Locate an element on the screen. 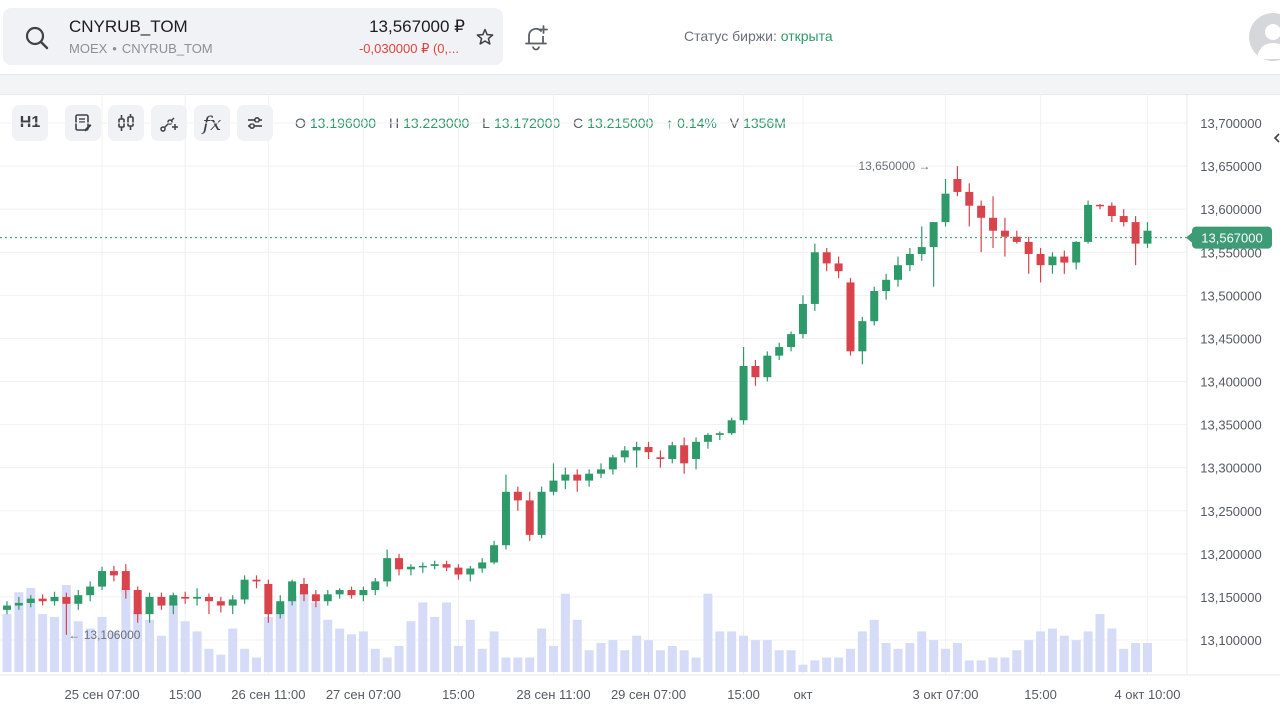 The width and height of the screenshot is (1280, 719). avatar is located at coordinates (1264, 37).